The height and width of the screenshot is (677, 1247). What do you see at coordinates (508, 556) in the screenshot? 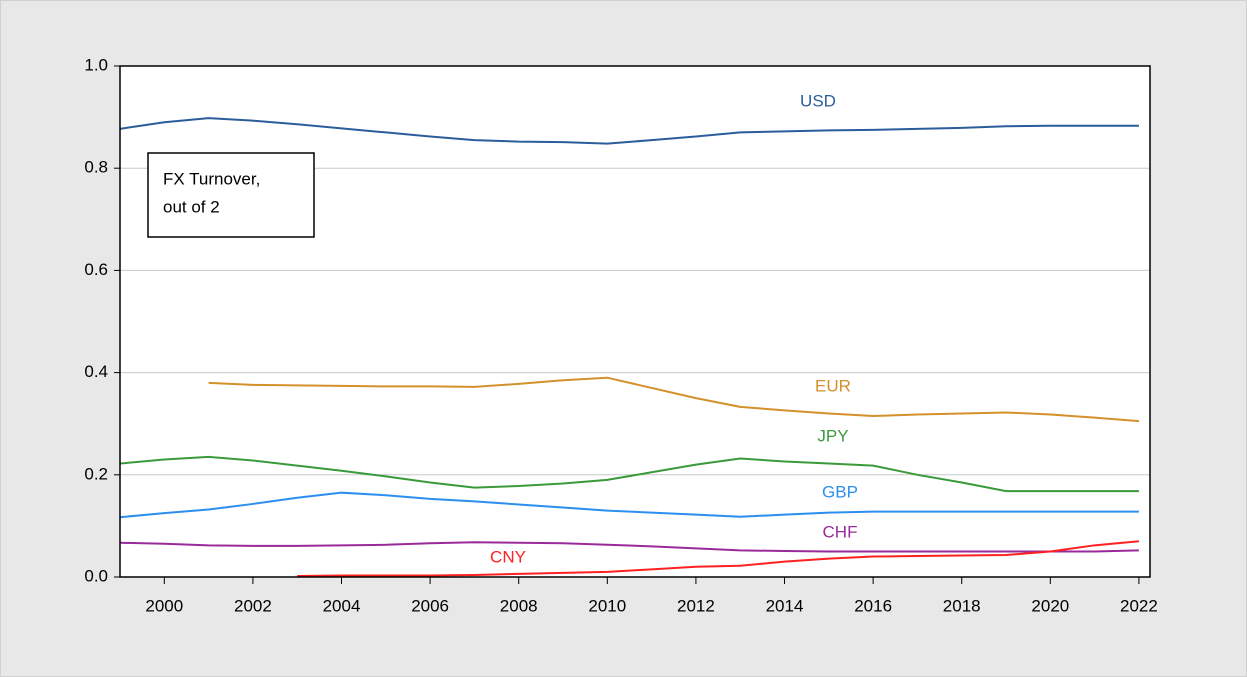
I see `series-label: CNY` at bounding box center [508, 556].